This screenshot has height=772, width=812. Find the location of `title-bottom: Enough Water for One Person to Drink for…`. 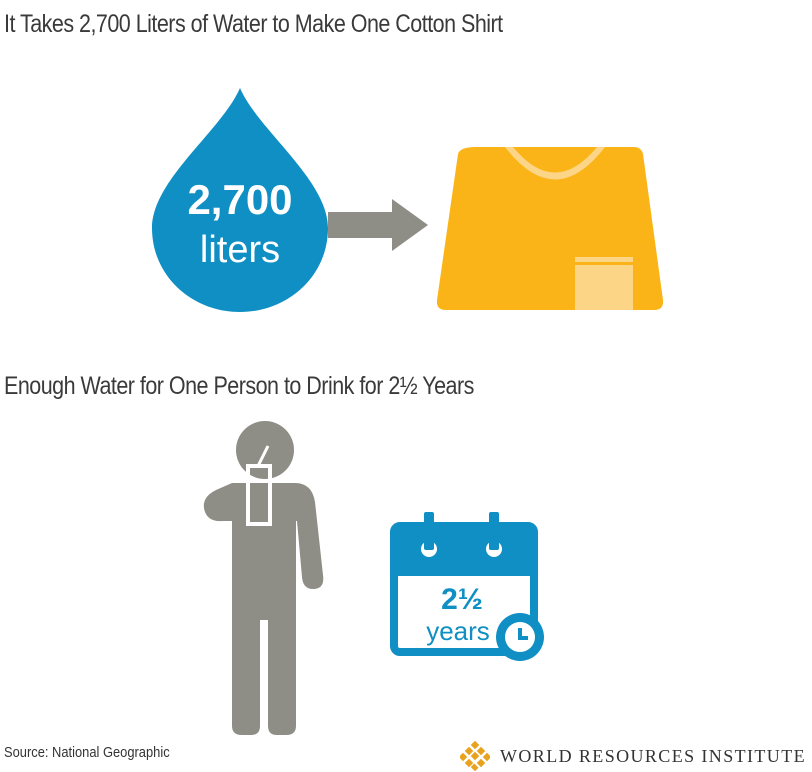

title-bottom: Enough Water for One Person to Drink for… is located at coordinates (239, 386).